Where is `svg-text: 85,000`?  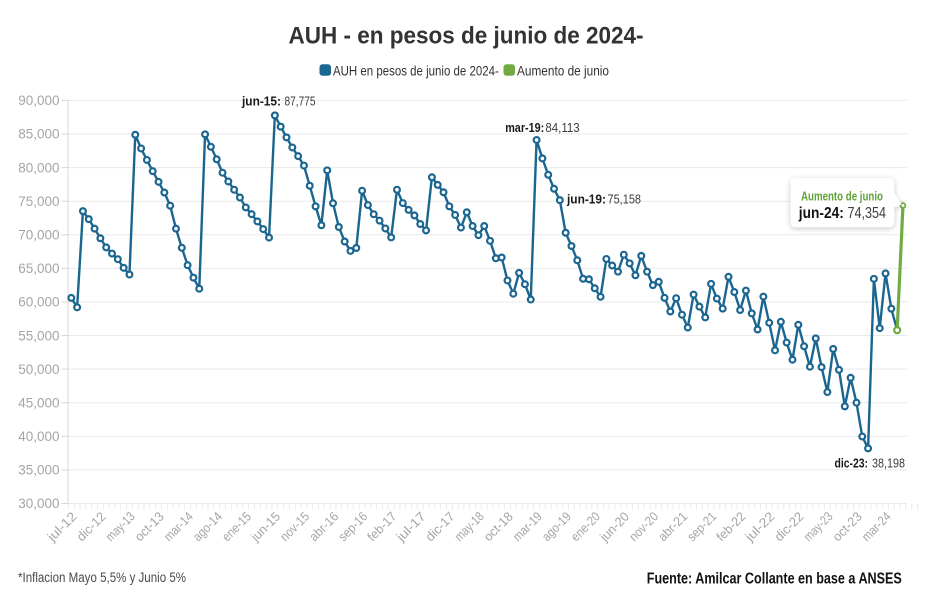 svg-text: 85,000 is located at coordinates (38, 134).